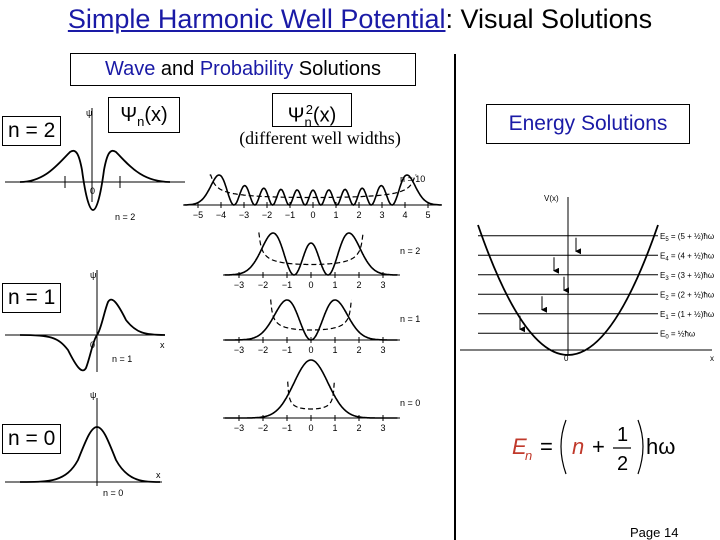 The height and width of the screenshot is (540, 720). I want to click on prob-n0-curve, so click(311, 389).